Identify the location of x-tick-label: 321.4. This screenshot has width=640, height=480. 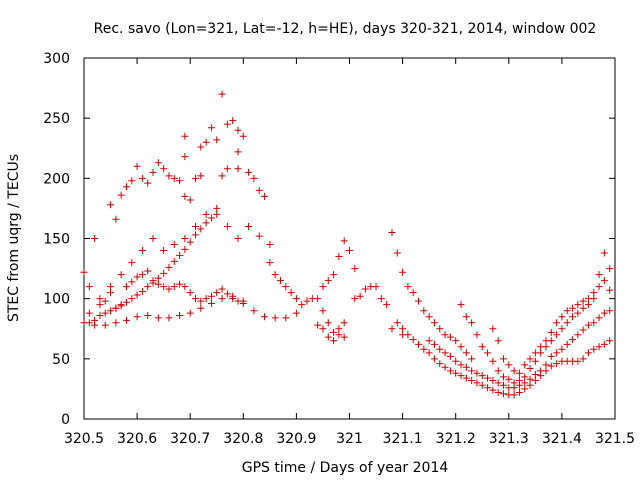
(562, 439).